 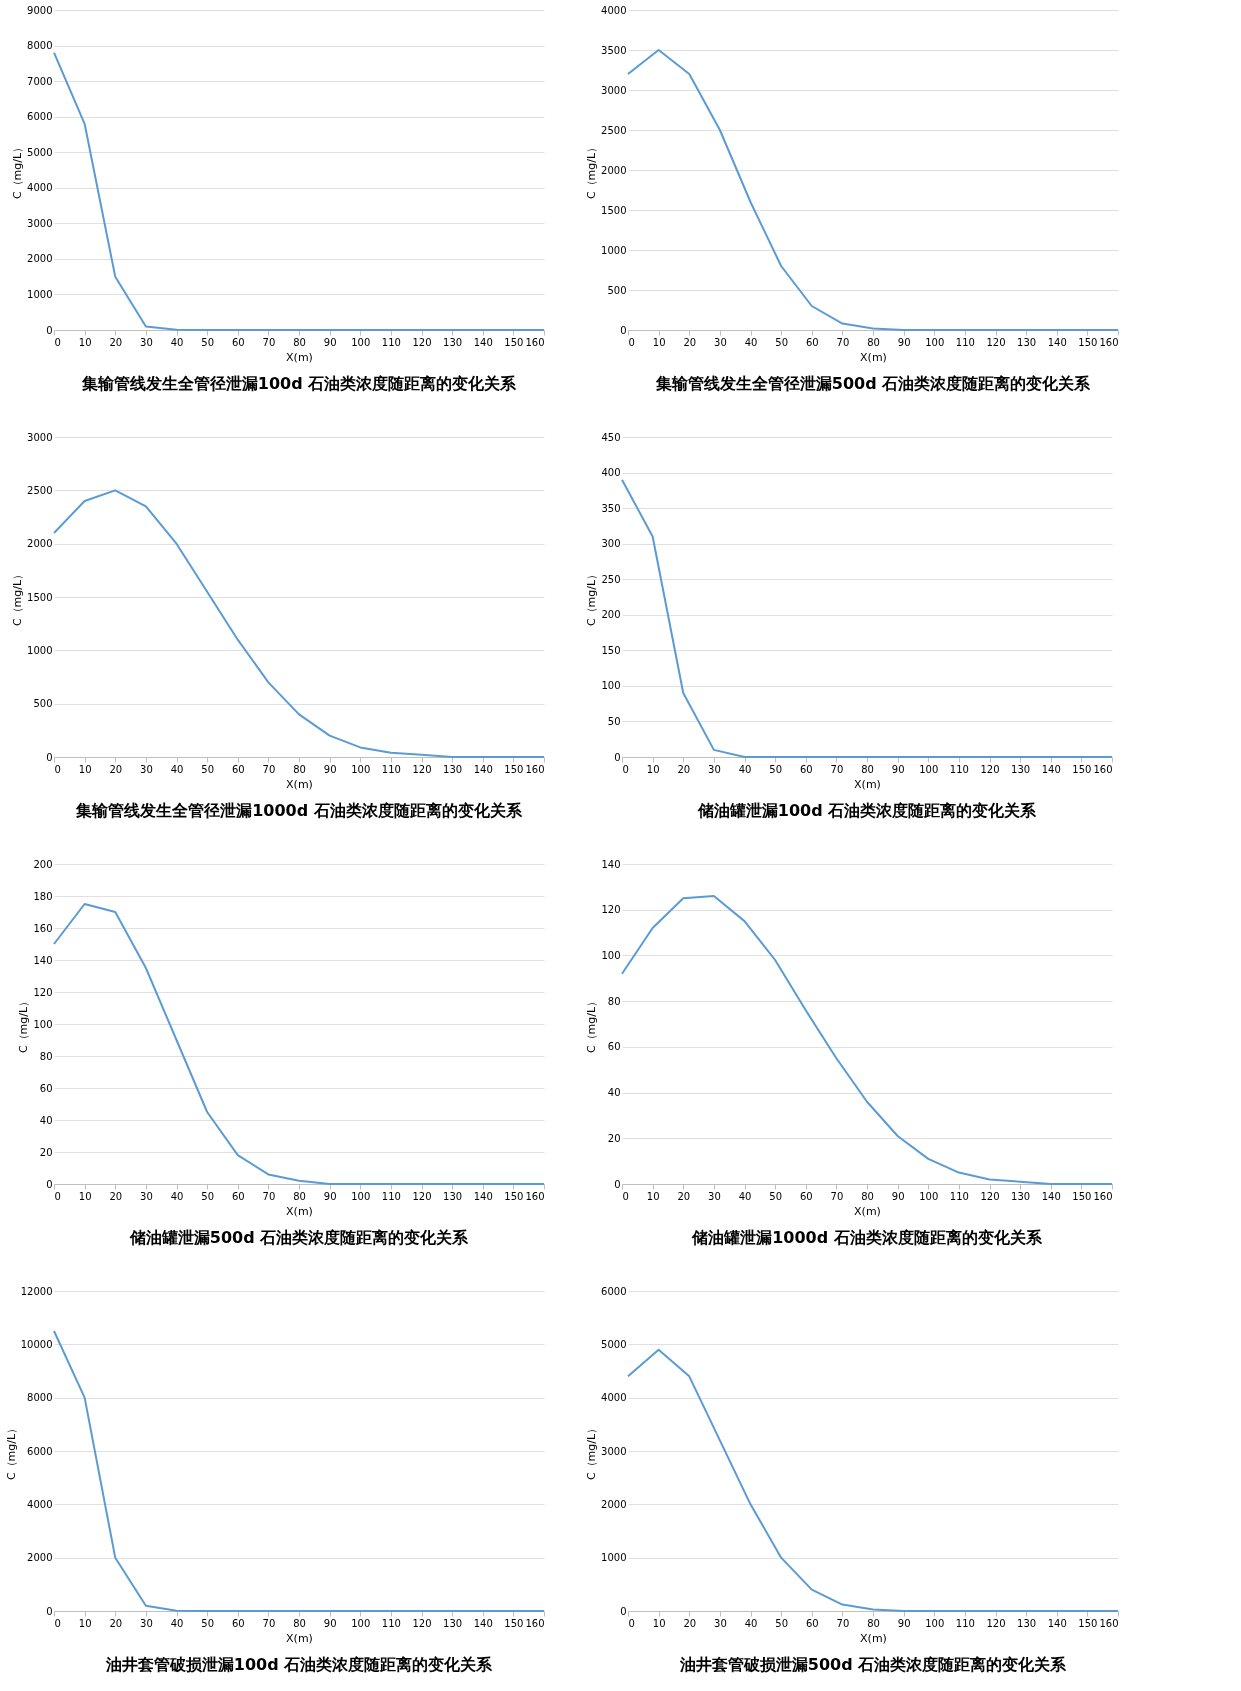 I want to click on y-tick-label: 50, so click(x=614, y=721).